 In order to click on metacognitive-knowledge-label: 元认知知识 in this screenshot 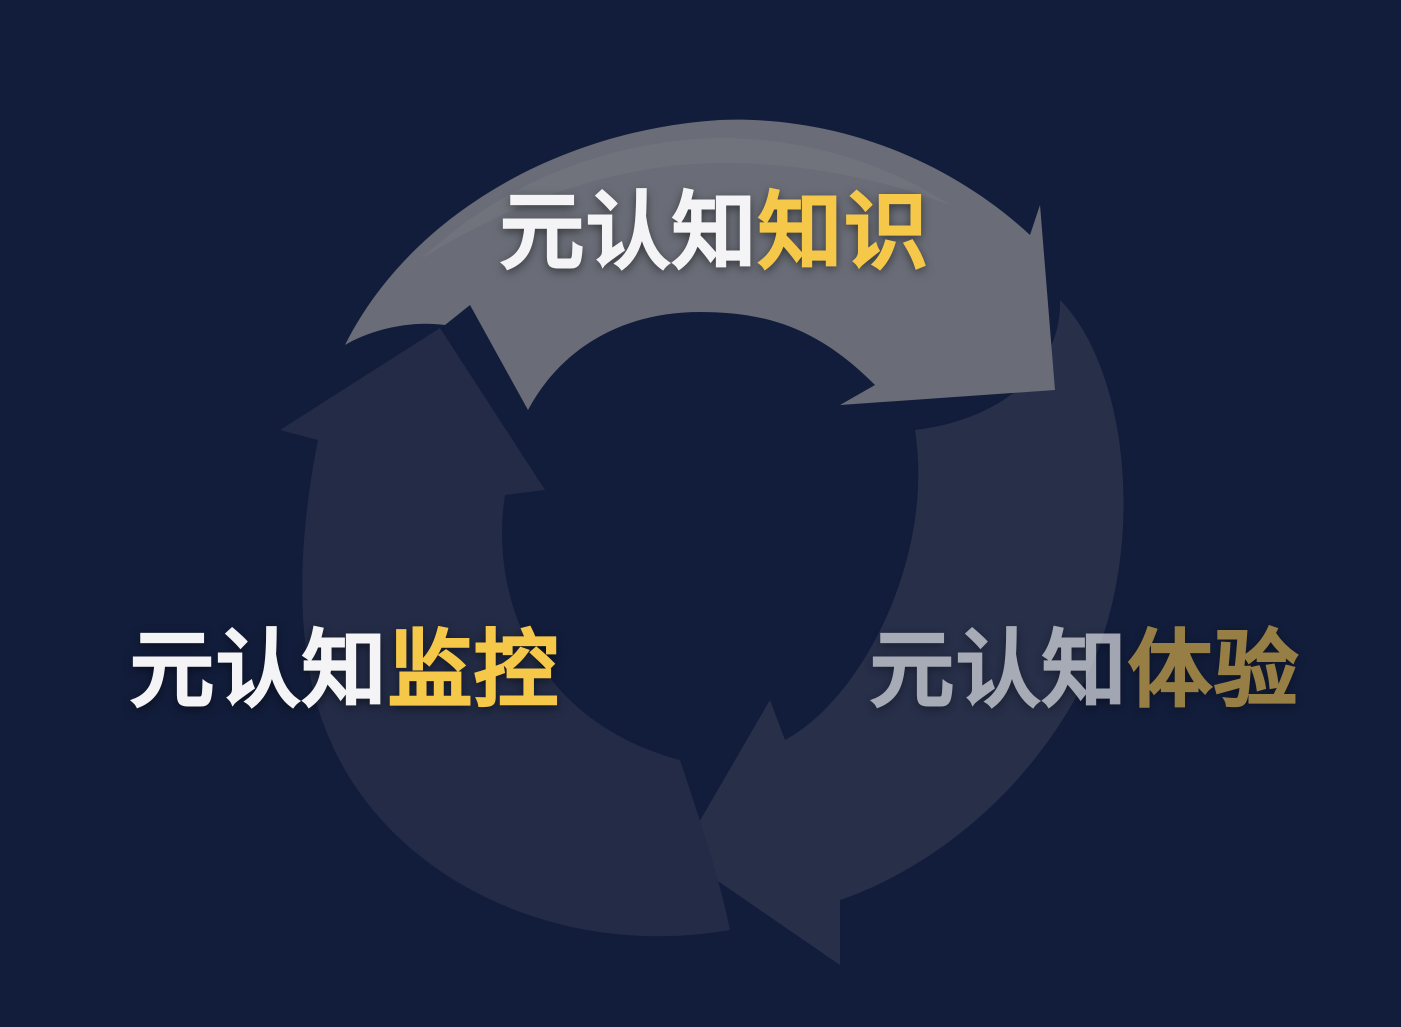, I will do `click(714, 232)`.